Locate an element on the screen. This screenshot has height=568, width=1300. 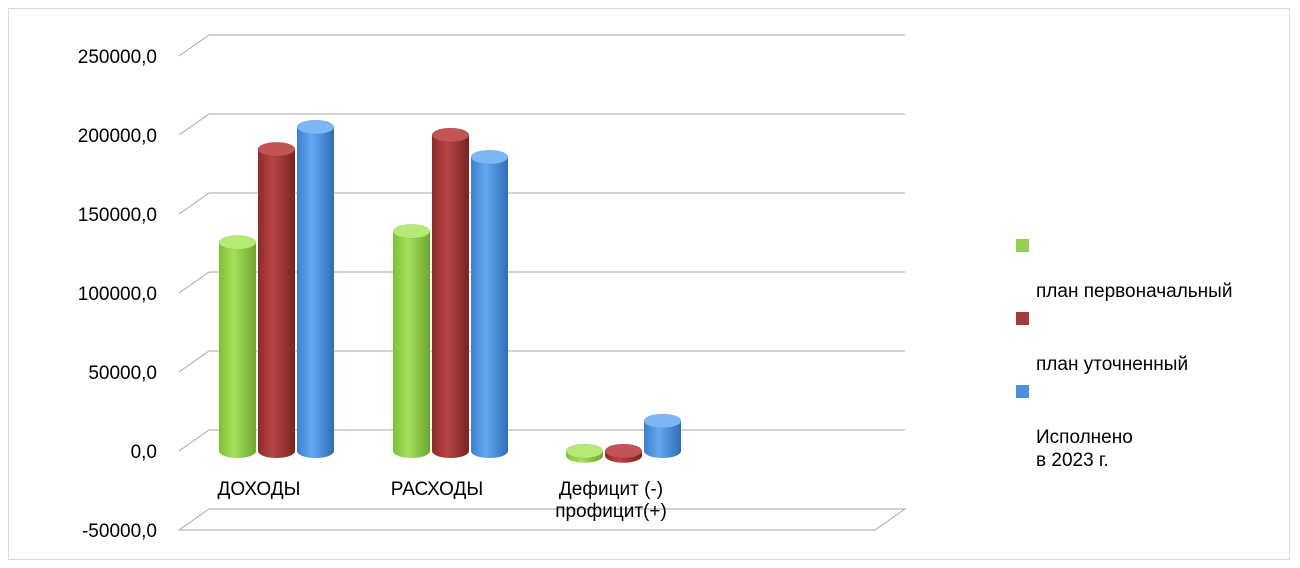
legend-label-series-3: Исполнено в 2023 г. is located at coordinates (1084, 449).